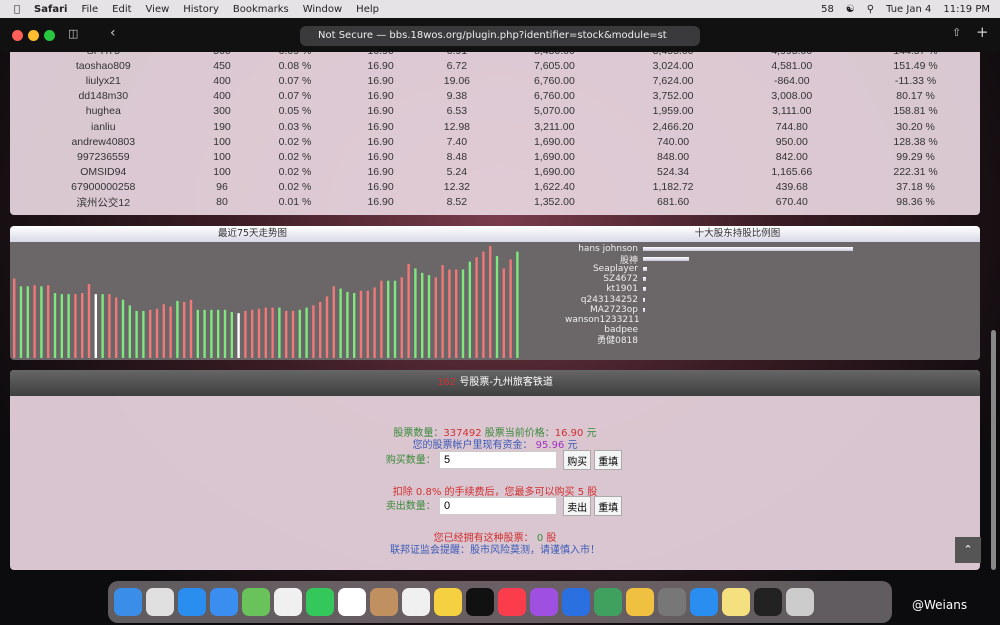 This screenshot has width=1000, height=625. What do you see at coordinates (47, 9) in the screenshot?
I see `menu-app: Safari` at bounding box center [47, 9].